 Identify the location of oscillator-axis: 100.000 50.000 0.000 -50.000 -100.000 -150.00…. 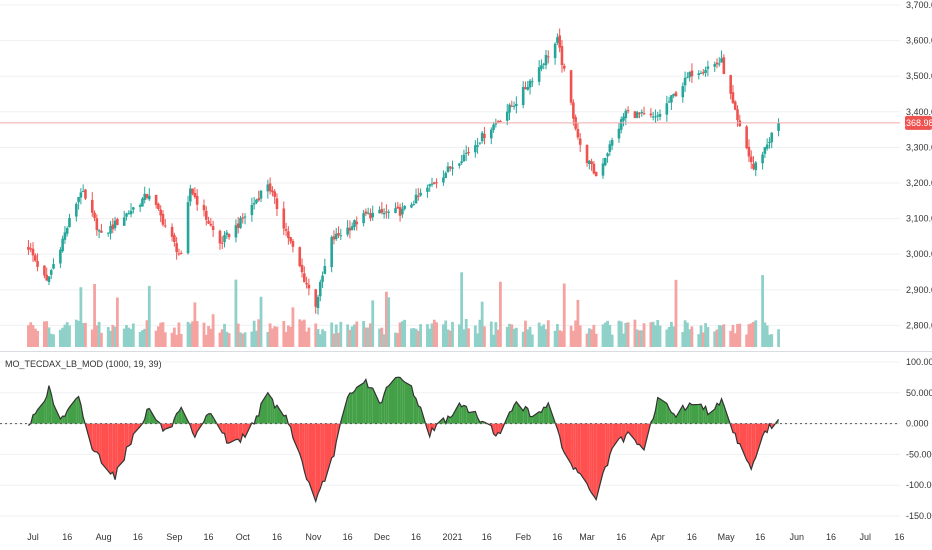
(919, 439).